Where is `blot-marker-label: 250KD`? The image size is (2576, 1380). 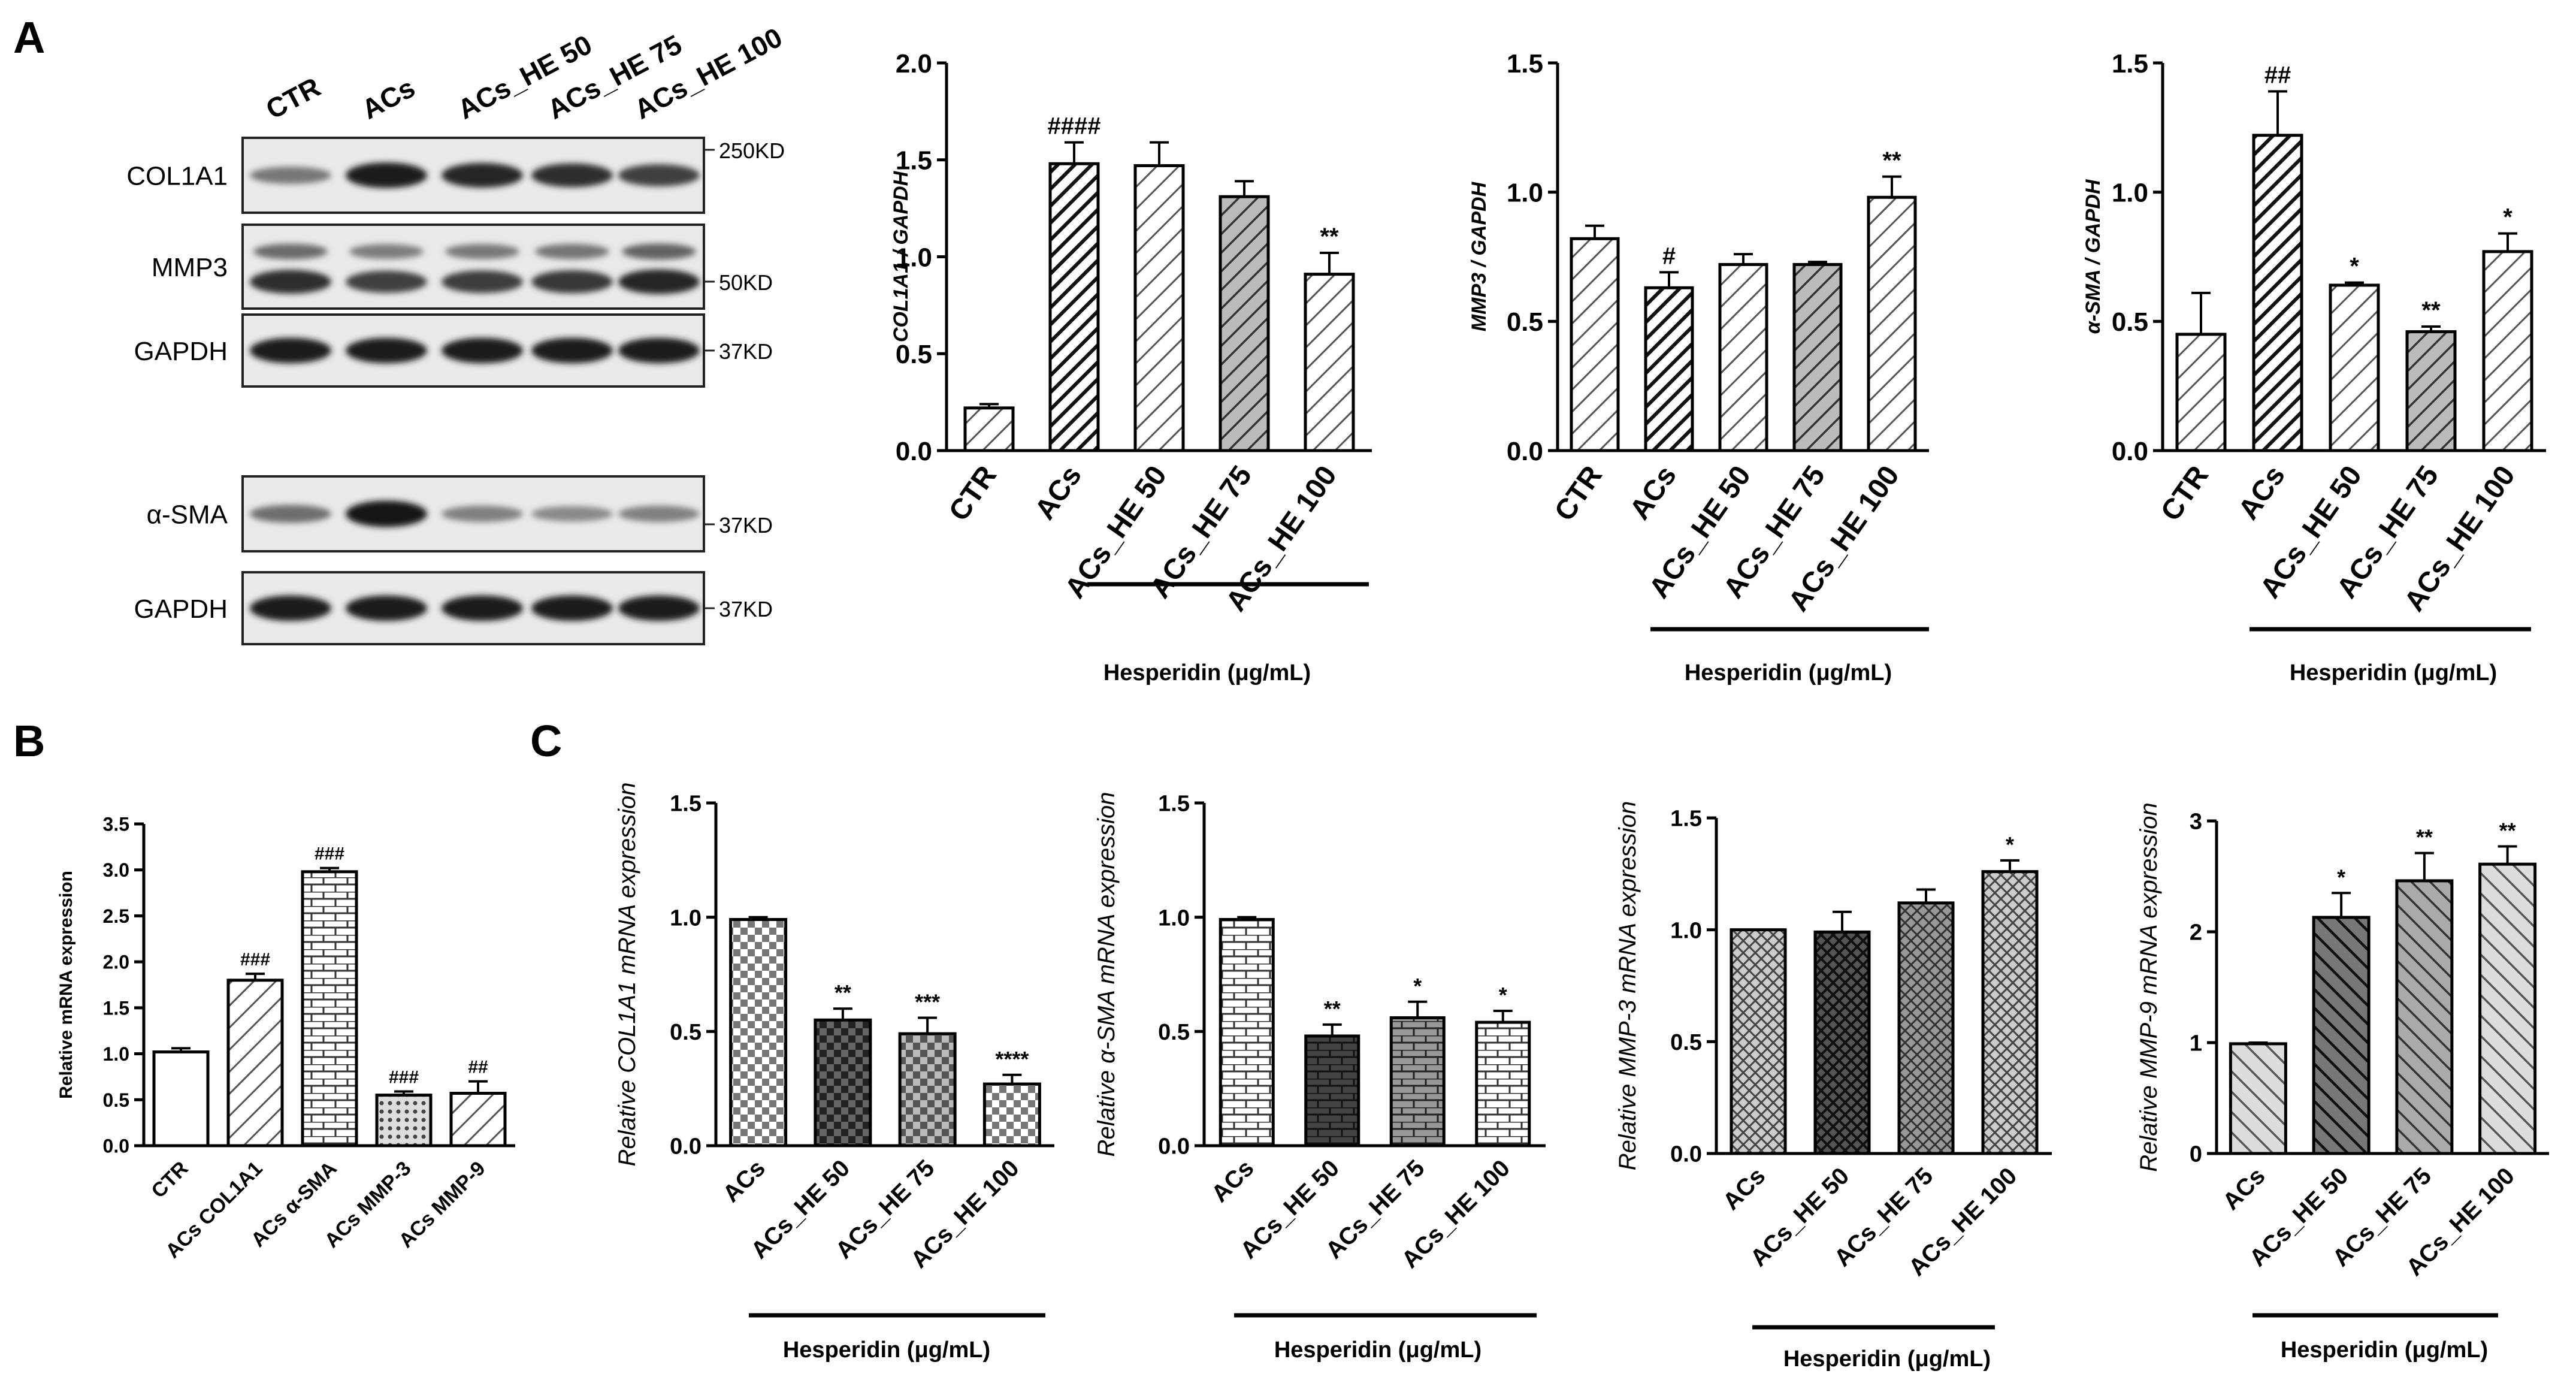
blot-marker-label: 250KD is located at coordinates (752, 150).